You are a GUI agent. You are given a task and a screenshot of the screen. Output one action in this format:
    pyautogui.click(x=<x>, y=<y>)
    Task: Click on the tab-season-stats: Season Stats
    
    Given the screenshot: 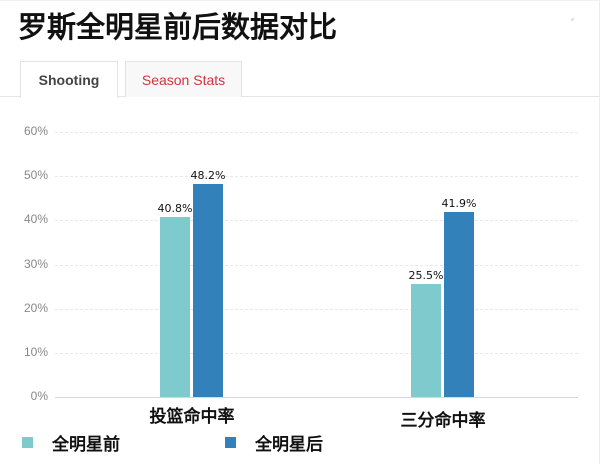 What is the action you would take?
    pyautogui.click(x=183, y=79)
    